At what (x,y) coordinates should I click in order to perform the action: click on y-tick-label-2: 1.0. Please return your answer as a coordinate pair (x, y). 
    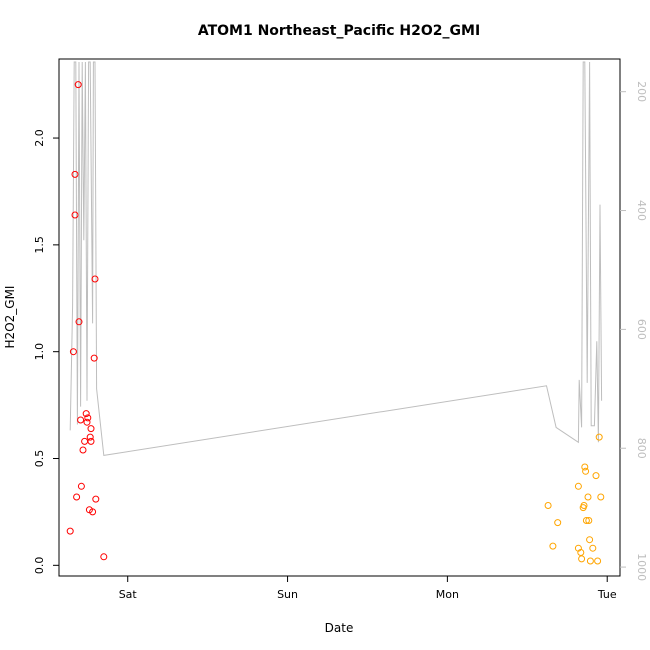
    Looking at the image, I should click on (39, 352).